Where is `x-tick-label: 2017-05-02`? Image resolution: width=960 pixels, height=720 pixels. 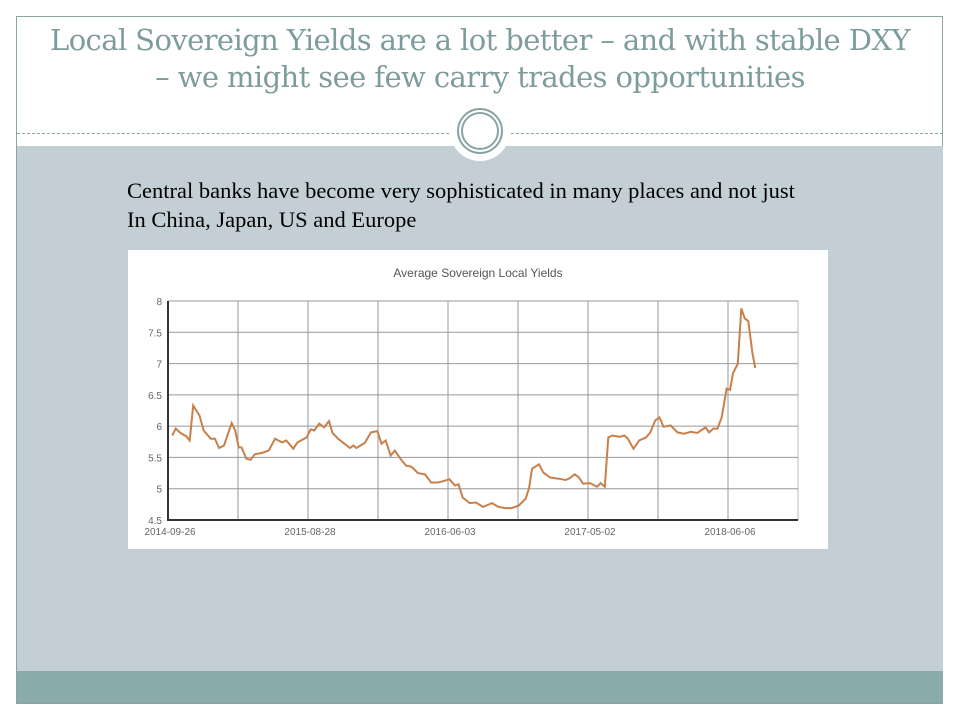
x-tick-label: 2017-05-02 is located at coordinates (590, 532).